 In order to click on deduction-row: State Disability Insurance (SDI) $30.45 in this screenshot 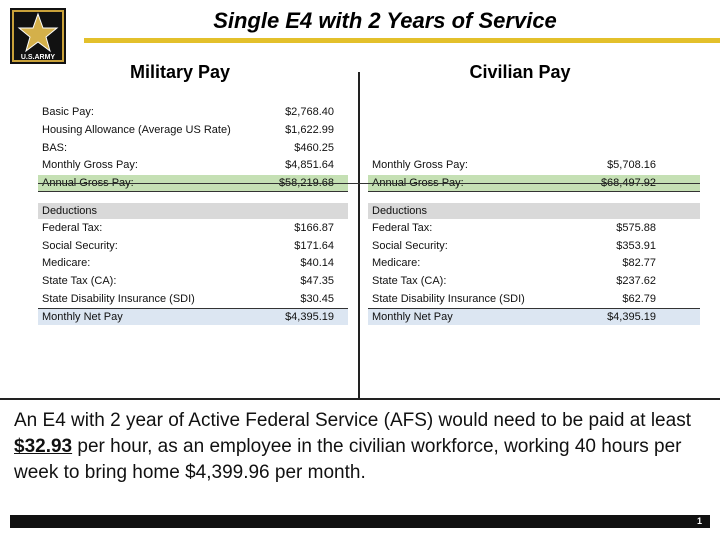, I will do `click(193, 299)`.